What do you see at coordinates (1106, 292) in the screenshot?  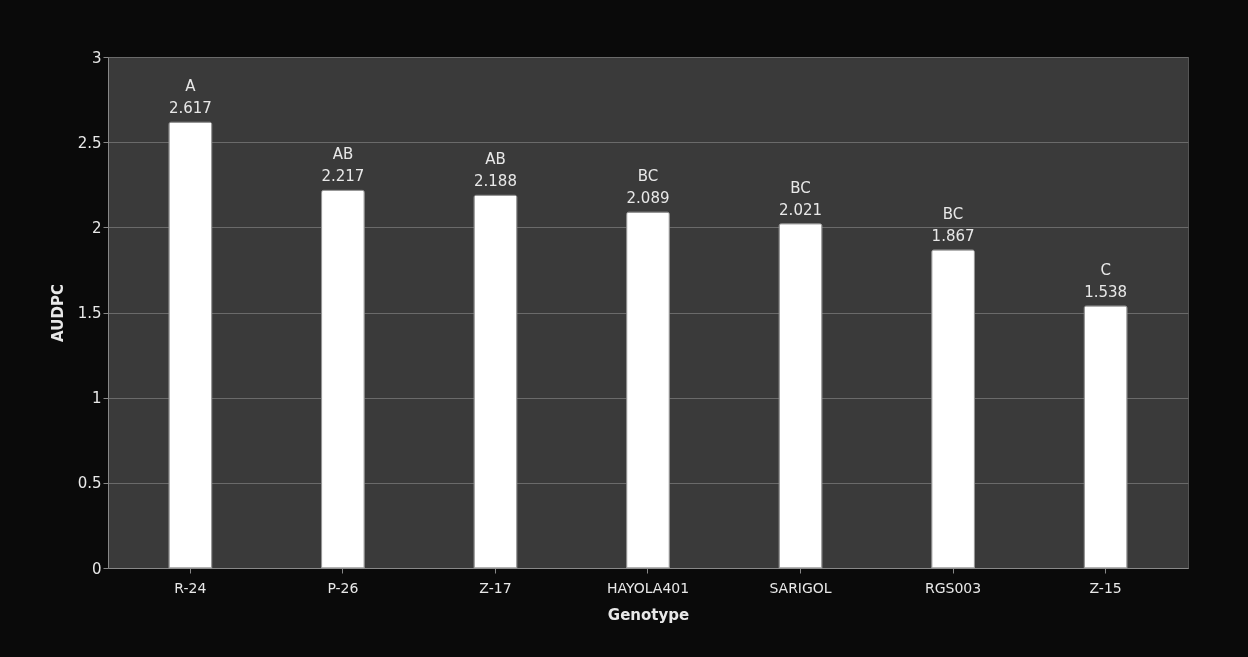 I see `data-label: 1.538` at bounding box center [1106, 292].